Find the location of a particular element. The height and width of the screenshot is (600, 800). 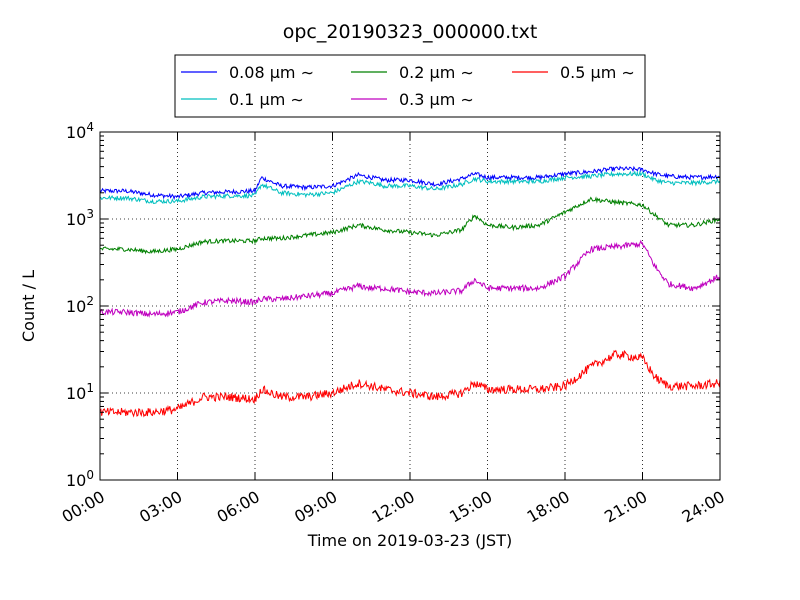

y-tick-label: 10⁰ is located at coordinates (80, 479).